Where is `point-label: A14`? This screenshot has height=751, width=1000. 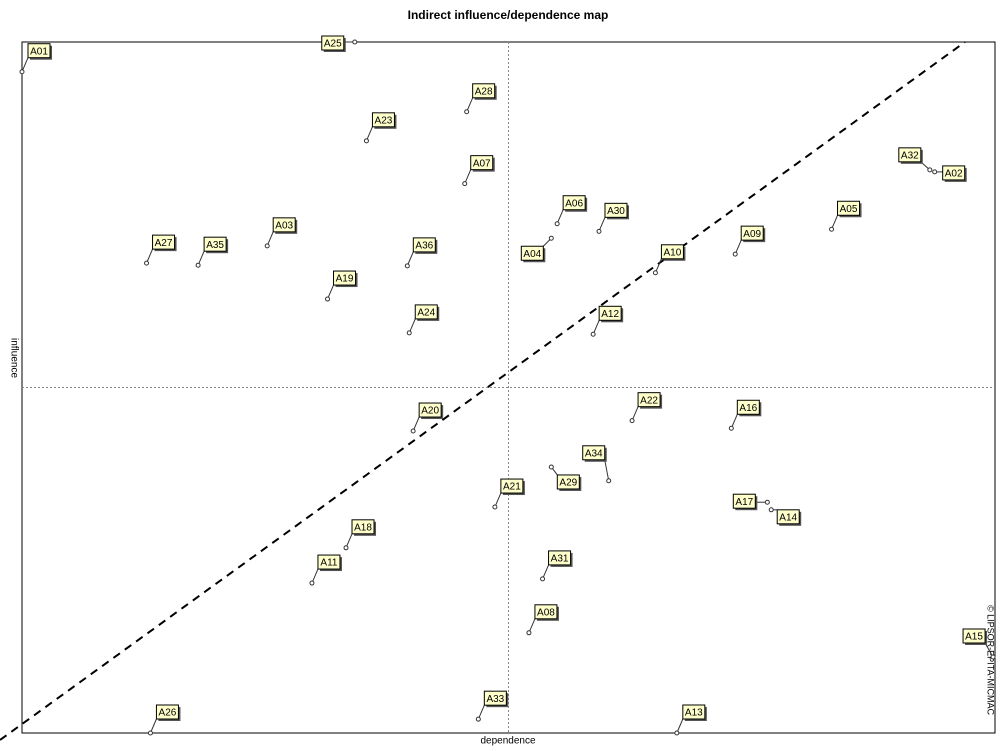 point-label: A14 is located at coordinates (788, 517).